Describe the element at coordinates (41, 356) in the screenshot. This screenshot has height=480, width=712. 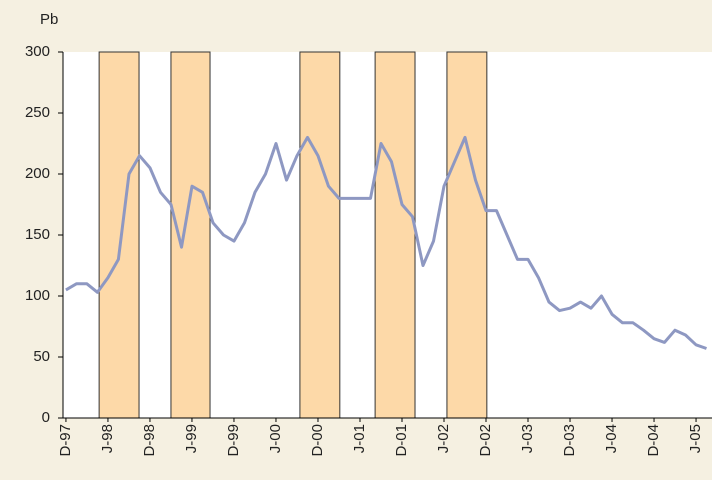
I see `y-tick-label: 50` at that location.